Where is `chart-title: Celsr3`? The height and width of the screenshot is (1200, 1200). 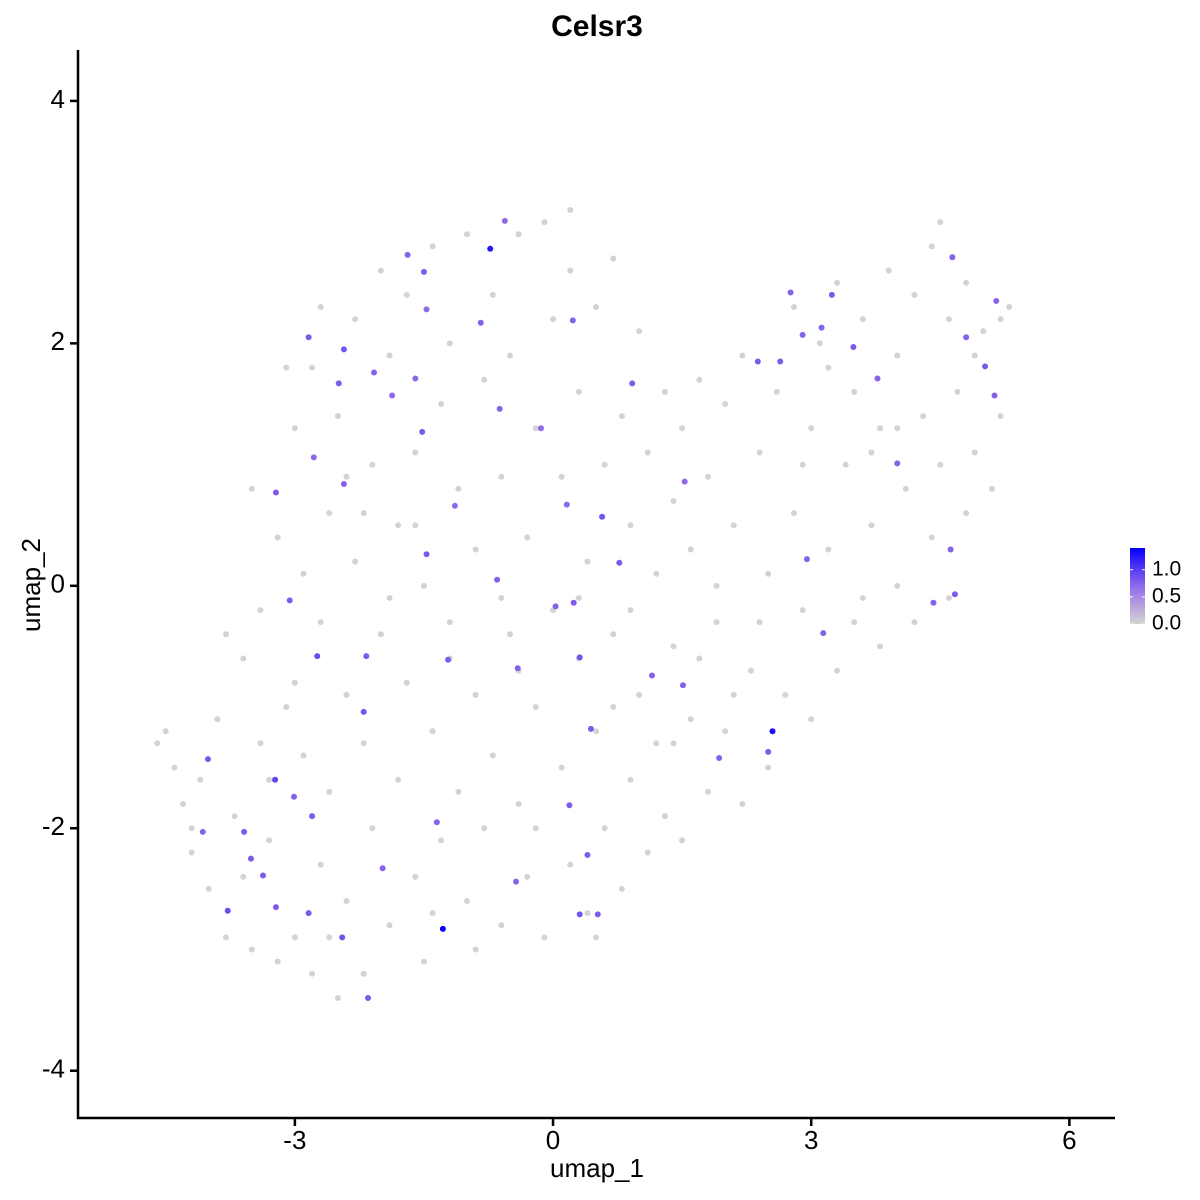
chart-title: Celsr3 is located at coordinates (597, 26).